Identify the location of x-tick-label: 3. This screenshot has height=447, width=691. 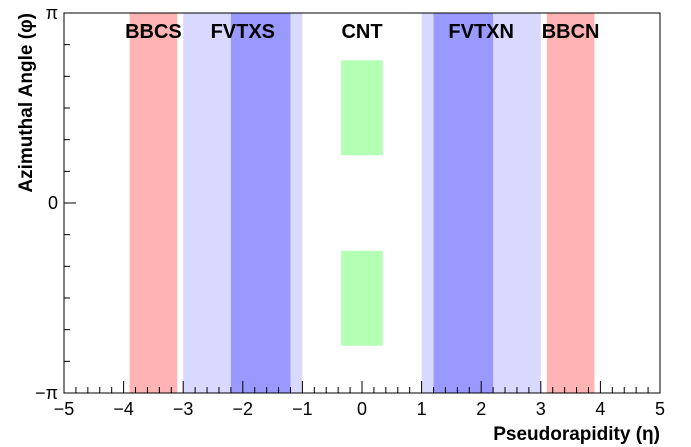
(541, 409).